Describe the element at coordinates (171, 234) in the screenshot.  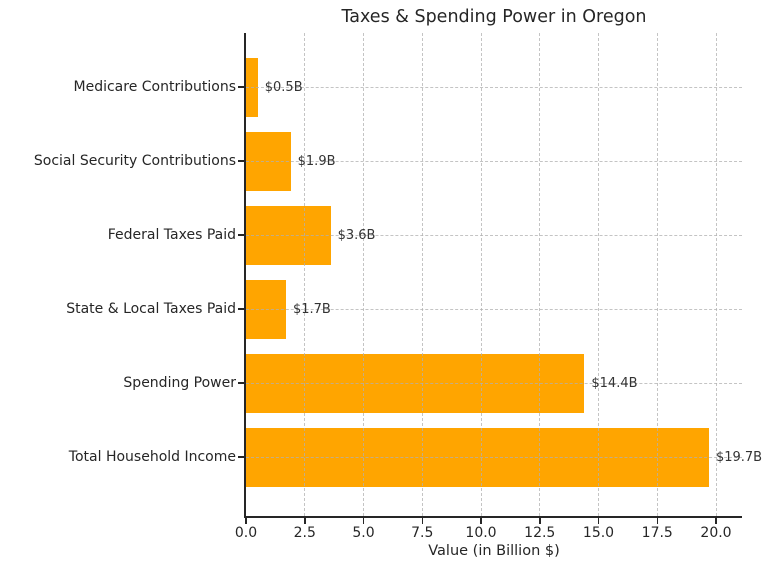
I see `y-tick-label: Federal Taxes Paid` at that location.